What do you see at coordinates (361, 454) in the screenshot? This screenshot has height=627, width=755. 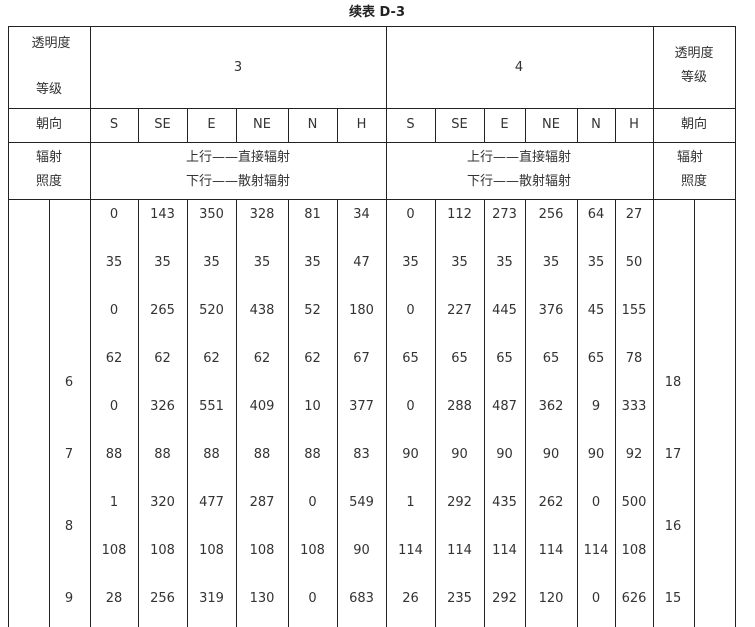 I see `table-cell: 83` at bounding box center [361, 454].